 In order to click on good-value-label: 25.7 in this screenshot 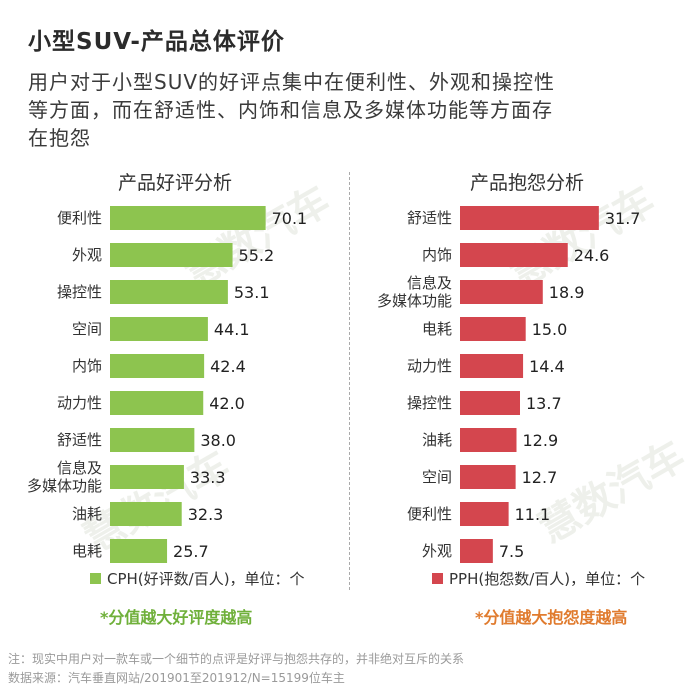, I will do `click(191, 551)`.